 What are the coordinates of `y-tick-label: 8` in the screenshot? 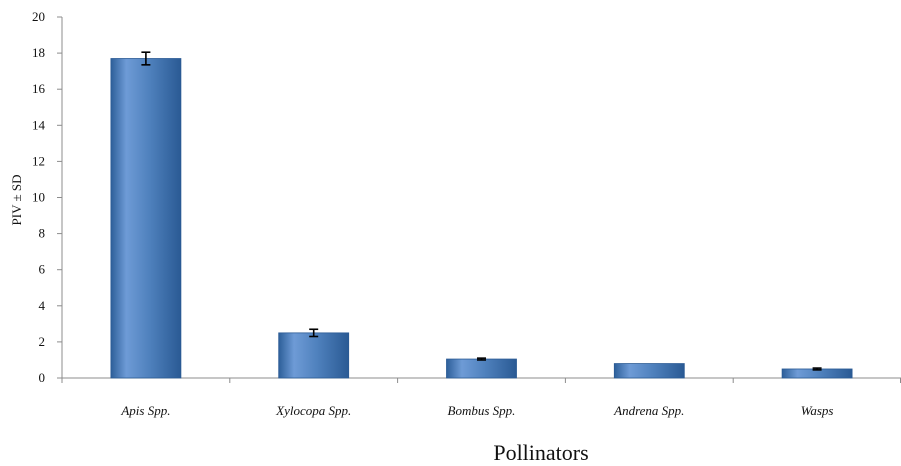 It's located at (42, 233).